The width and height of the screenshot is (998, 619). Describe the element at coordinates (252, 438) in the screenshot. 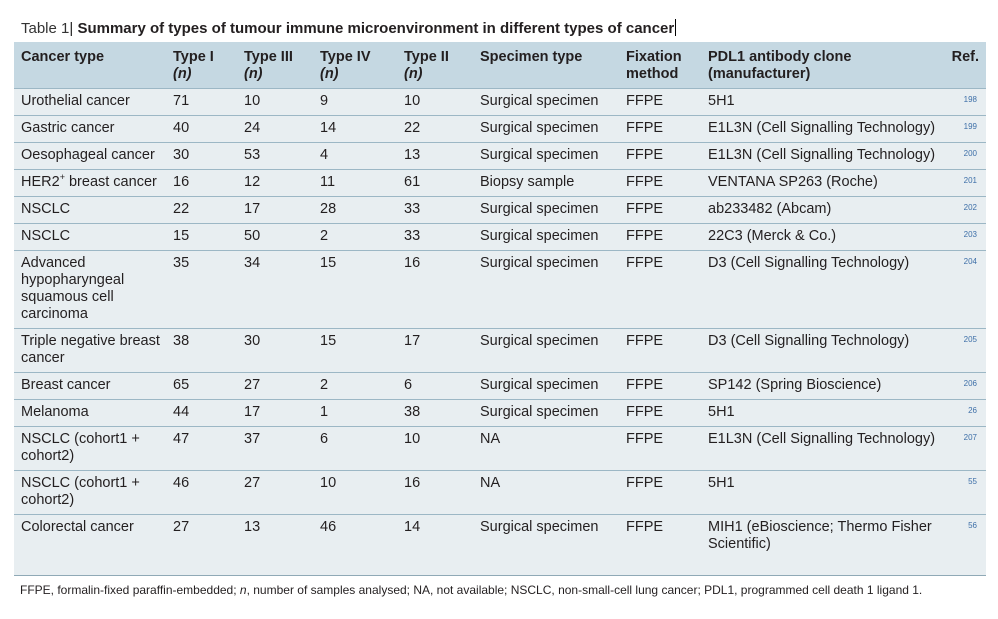

I see `cell-type3: 37` at that location.